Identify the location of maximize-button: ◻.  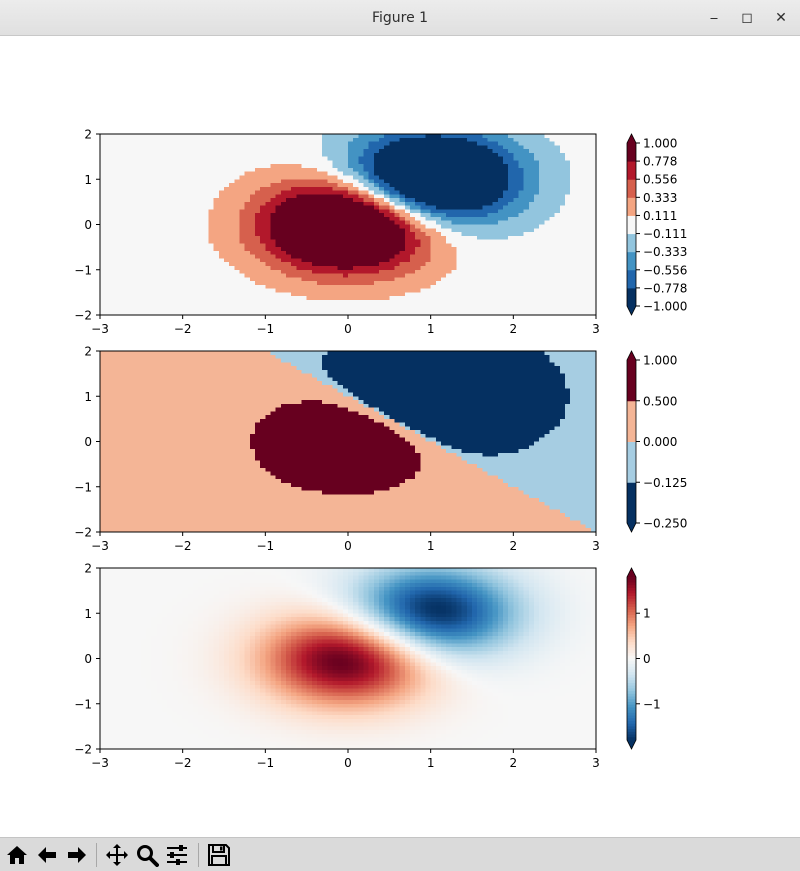
(747, 18).